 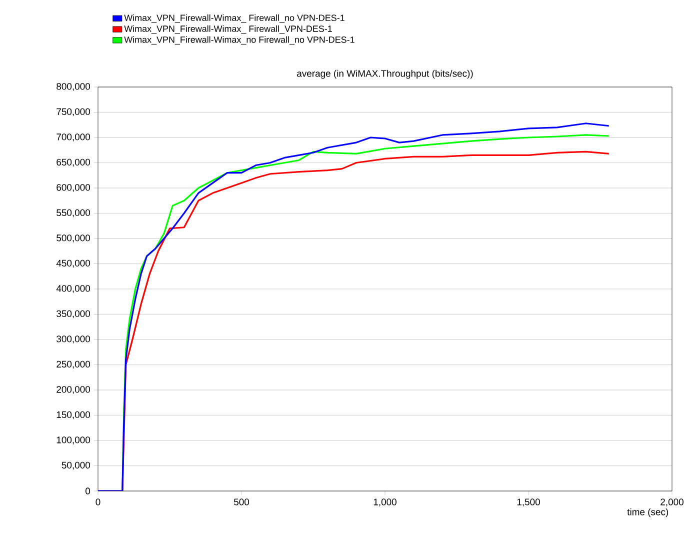 I want to click on y-tick-label: 300,000, so click(x=73, y=340).